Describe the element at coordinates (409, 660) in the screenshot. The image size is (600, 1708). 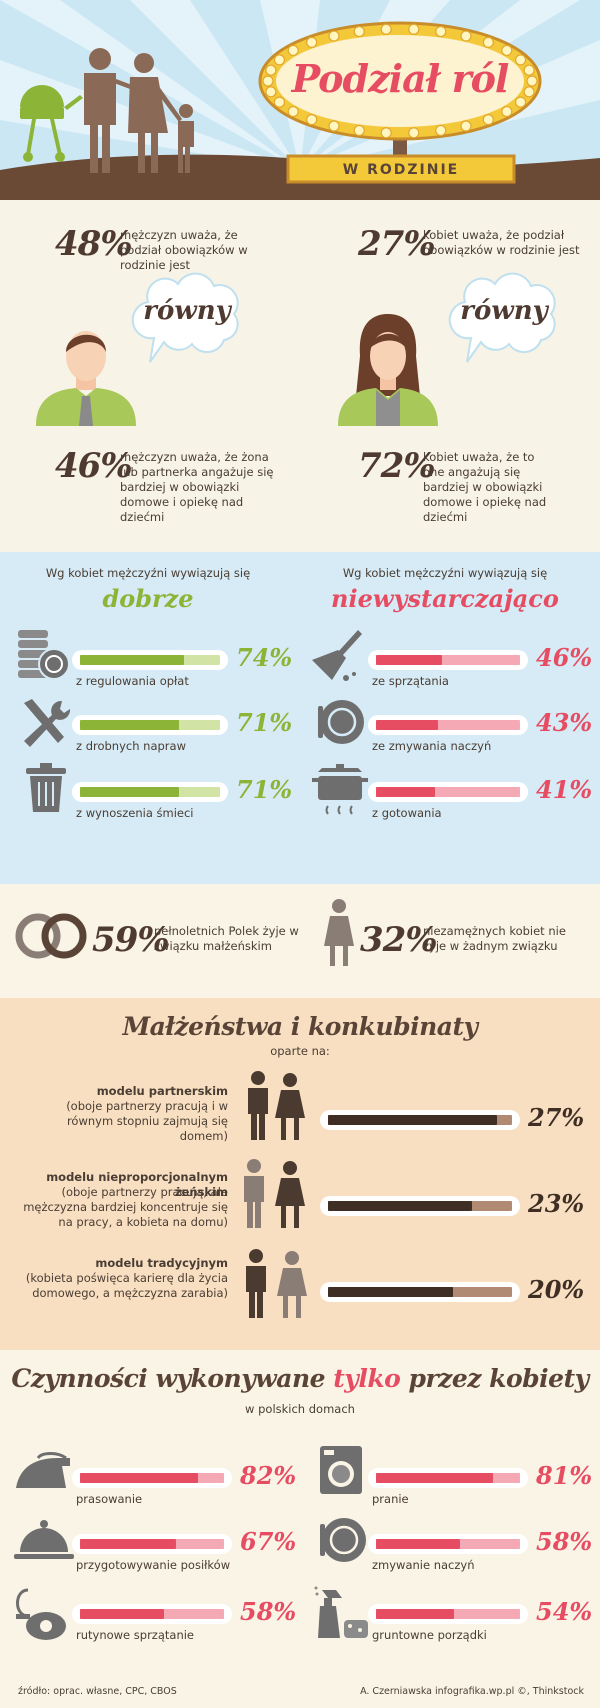
I see `bad-0-bar-fill` at that location.